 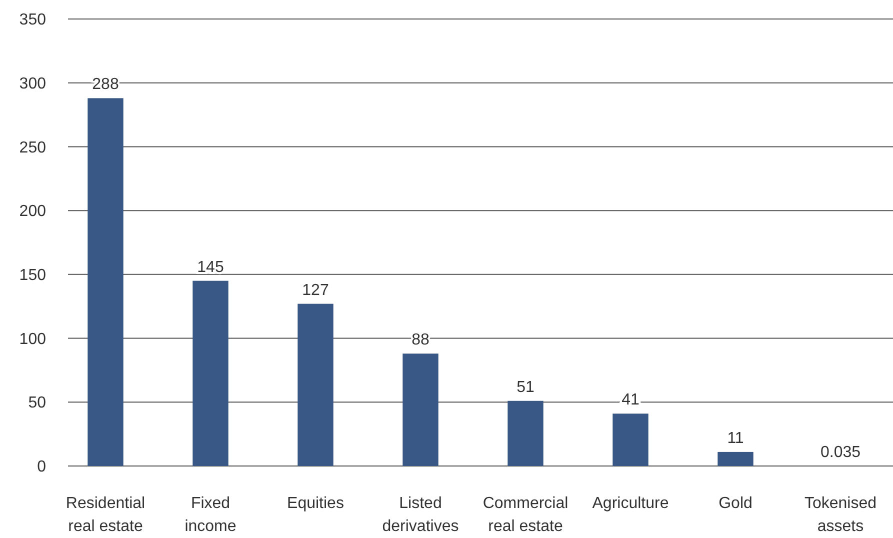 What do you see at coordinates (420, 515) in the screenshot?
I see `x-tick-label: Listed derivatives` at bounding box center [420, 515].